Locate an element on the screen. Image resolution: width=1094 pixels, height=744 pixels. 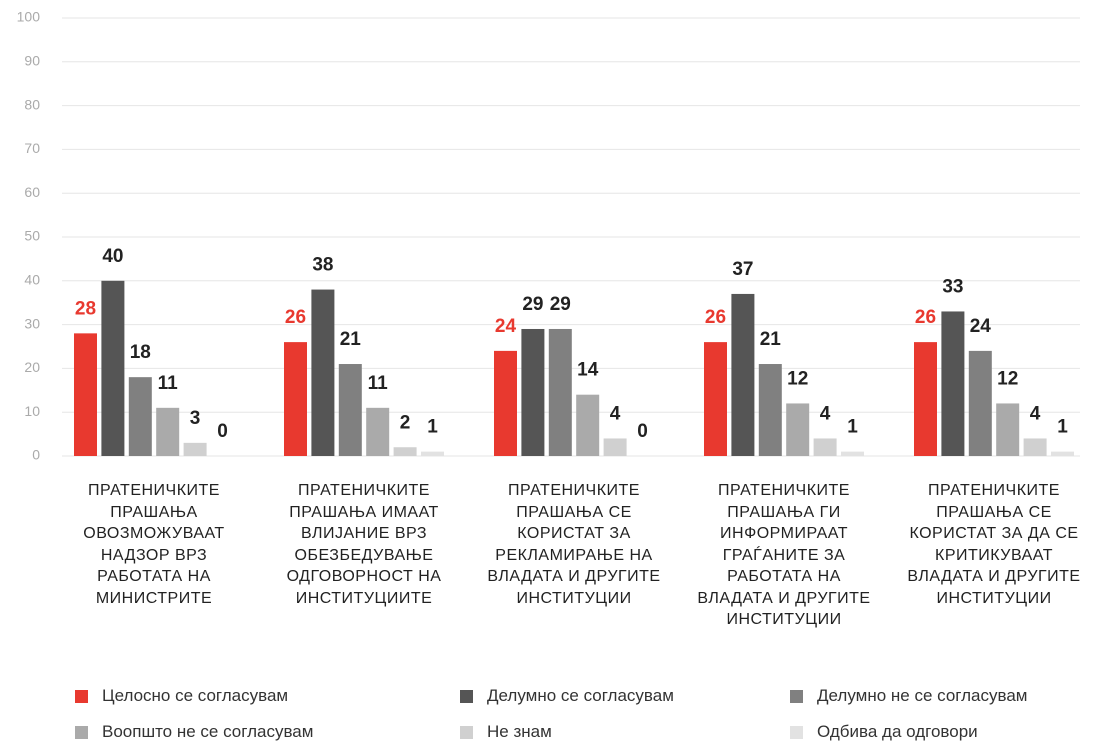
y-tick-label: 90 is located at coordinates (32, 61).